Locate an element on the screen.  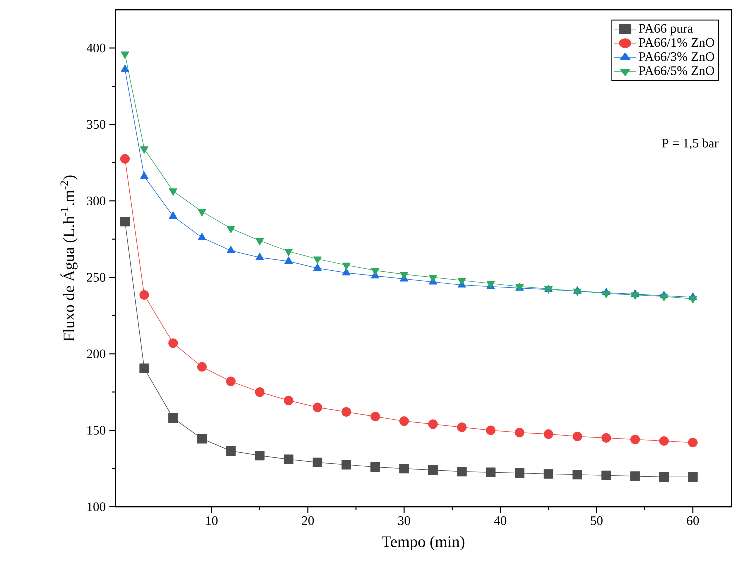
y-tick-label: 150 is located at coordinates (97, 430).